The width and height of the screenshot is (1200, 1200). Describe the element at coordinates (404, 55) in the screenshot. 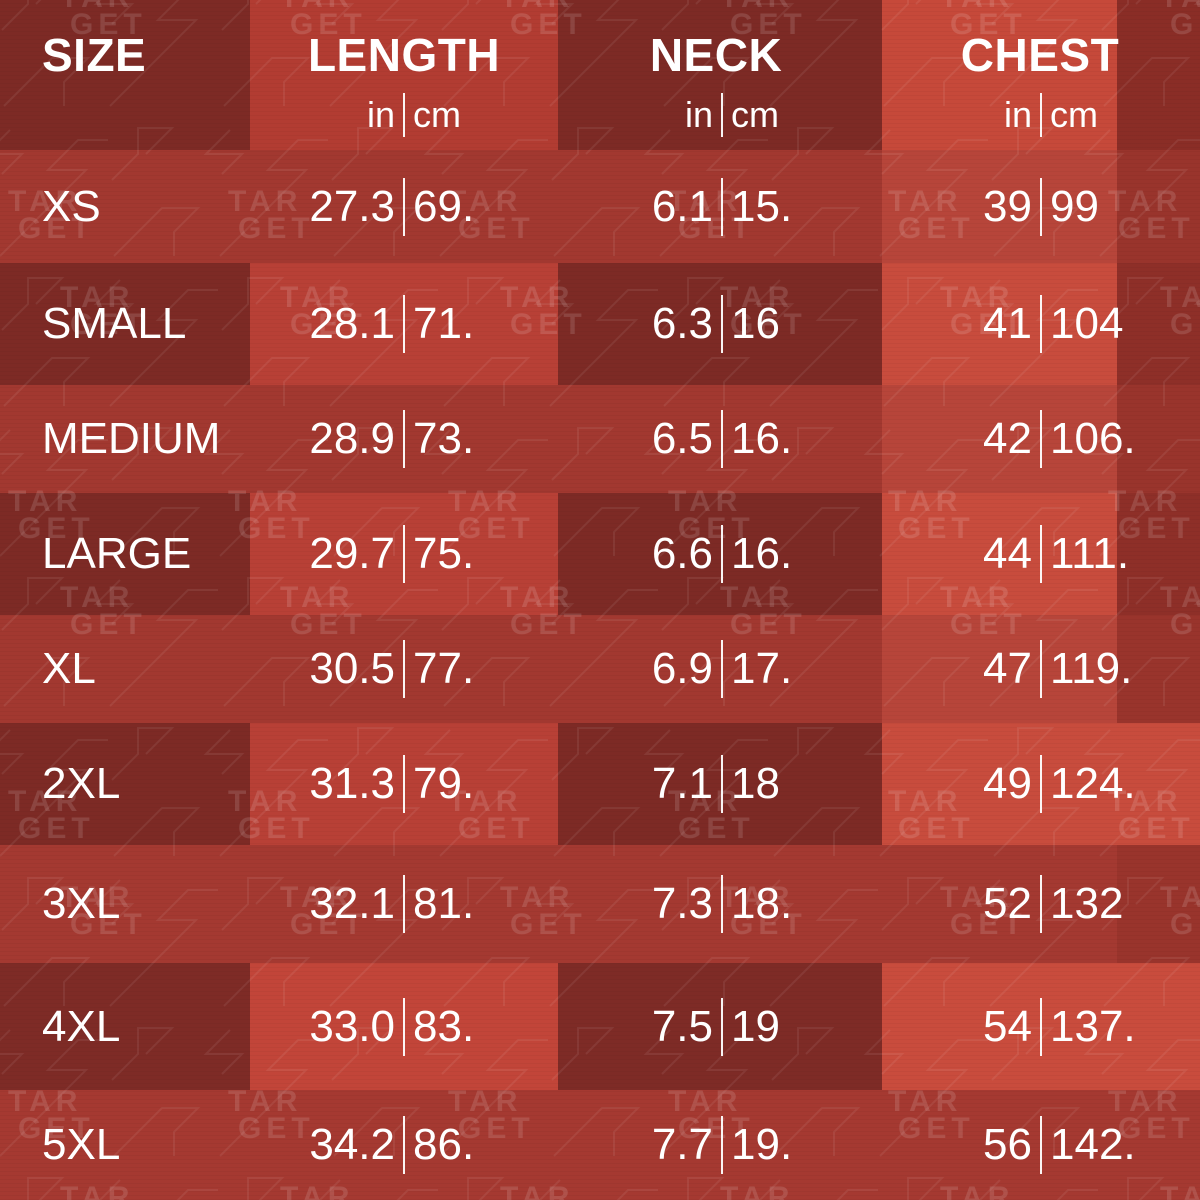

I see `column-header-length: LENGTH` at that location.